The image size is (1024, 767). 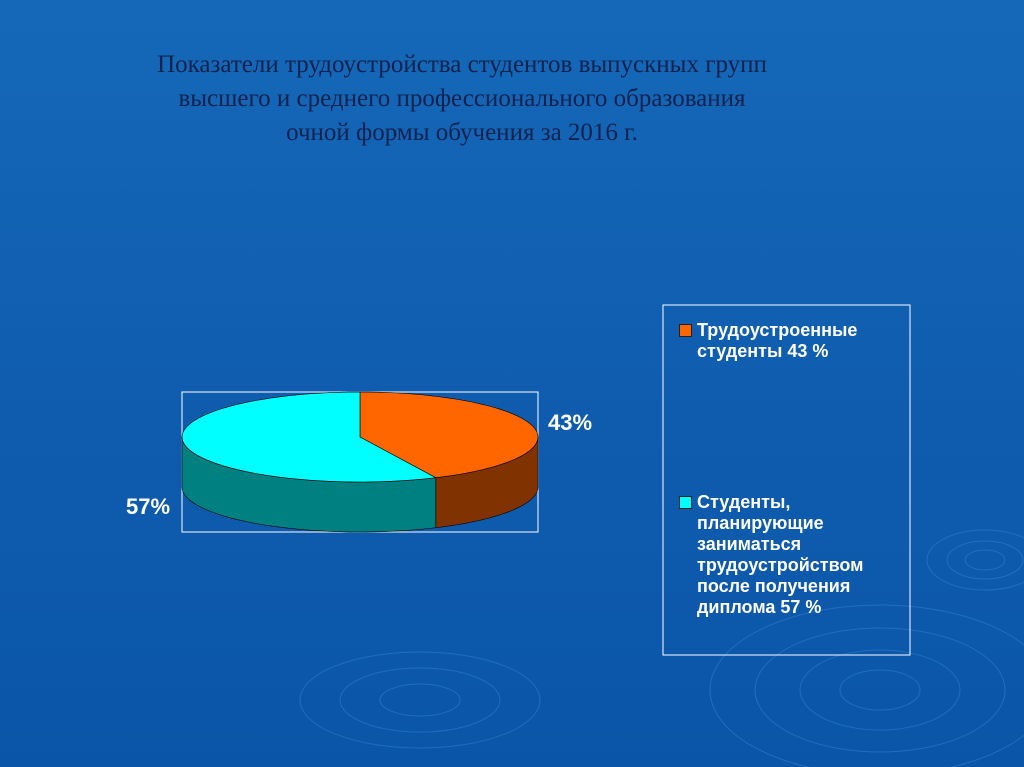 I want to click on pie, so click(x=360, y=462).